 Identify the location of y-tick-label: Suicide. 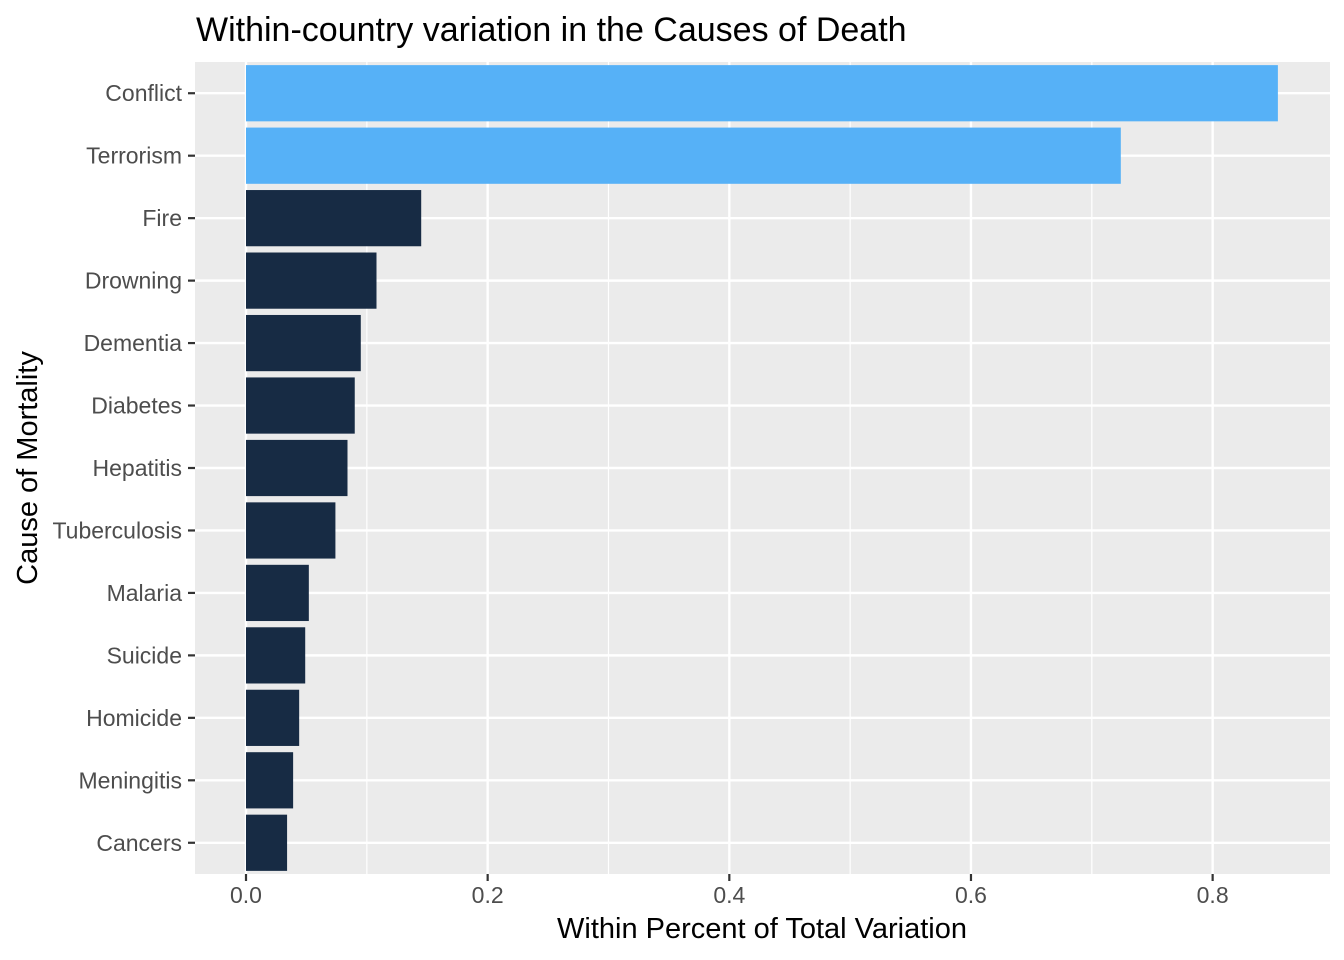
(144, 655).